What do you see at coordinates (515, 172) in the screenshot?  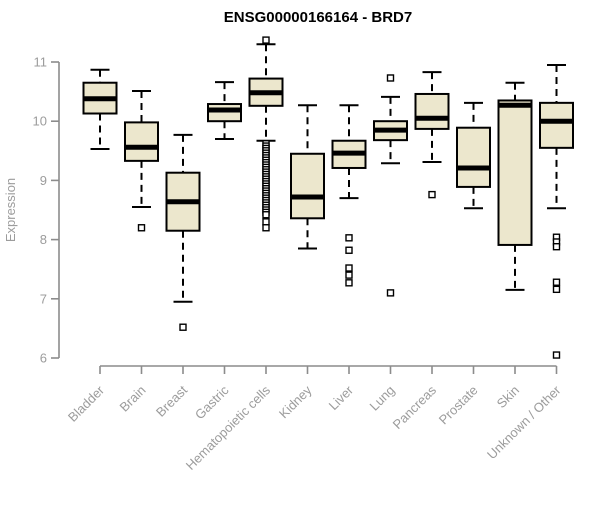 I see `box-skin` at bounding box center [515, 172].